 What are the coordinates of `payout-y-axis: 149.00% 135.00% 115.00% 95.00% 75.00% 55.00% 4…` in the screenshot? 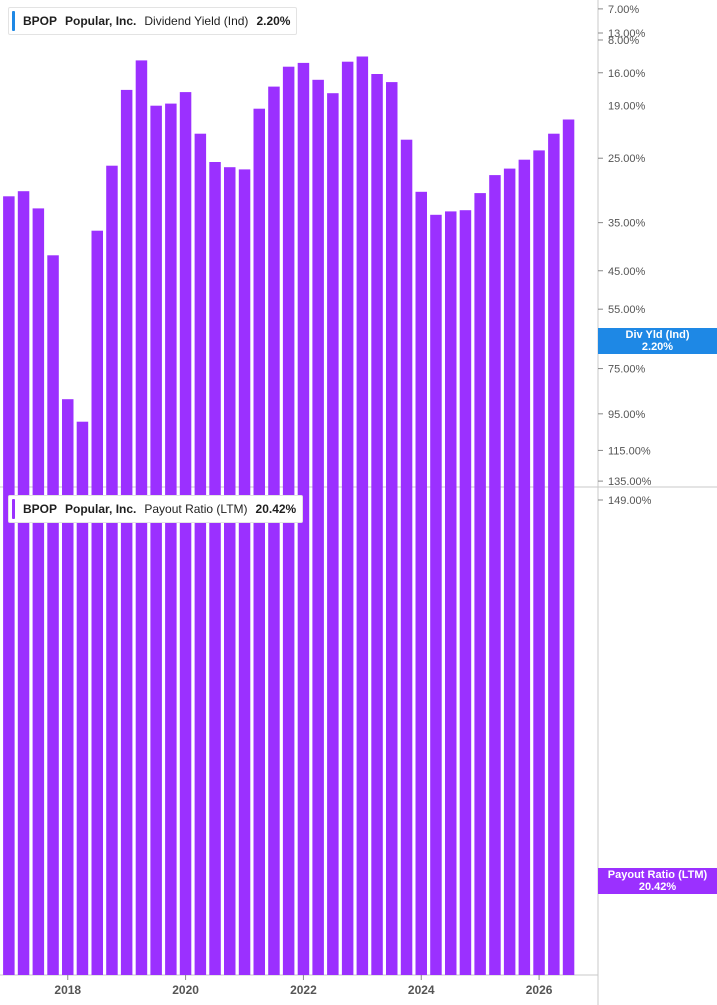 It's located at (625, 267).